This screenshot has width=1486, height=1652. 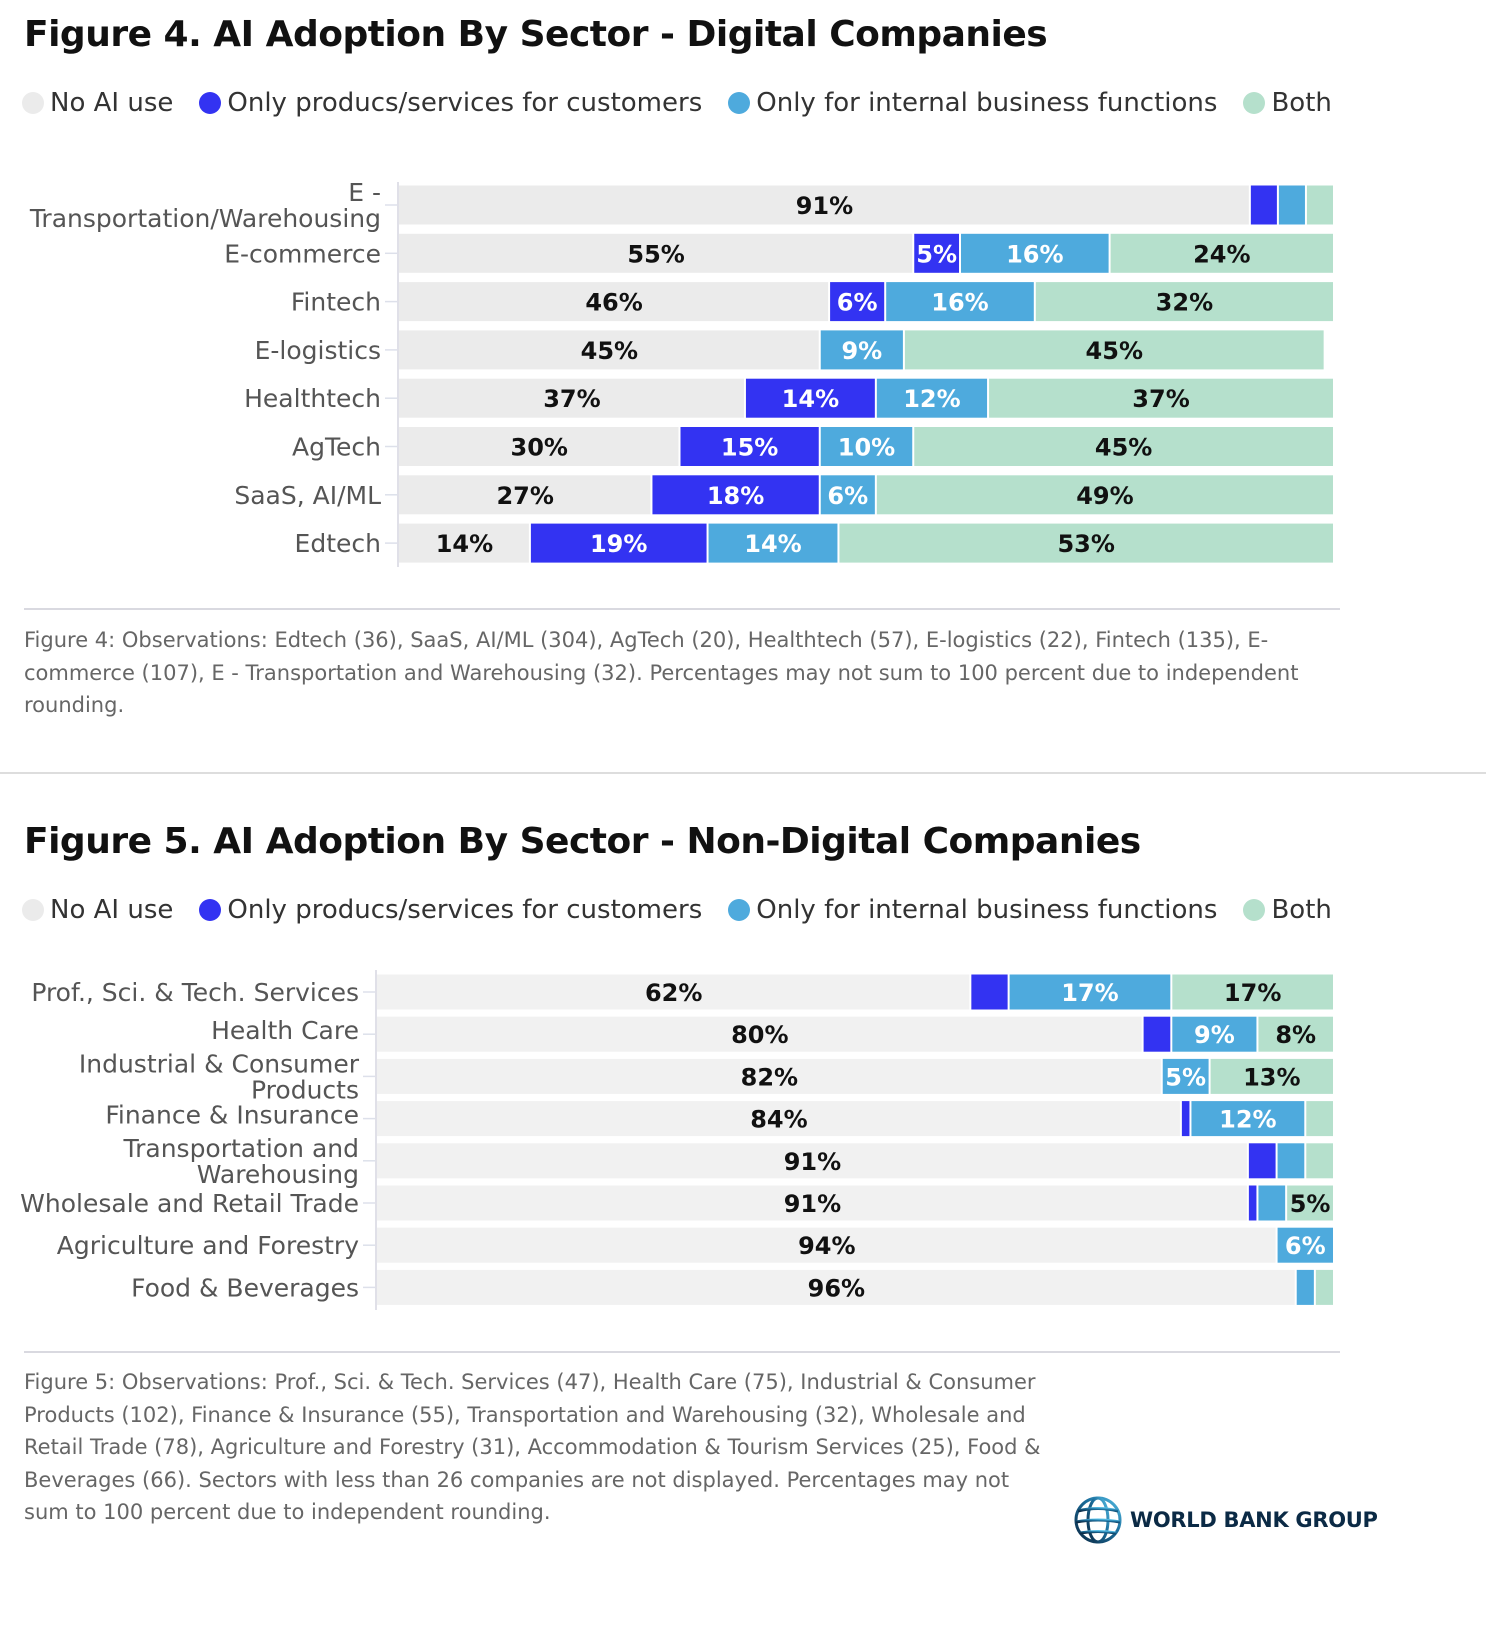 What do you see at coordinates (1324, 1287) in the screenshot?
I see `bar-segment-both-food-beverages` at bounding box center [1324, 1287].